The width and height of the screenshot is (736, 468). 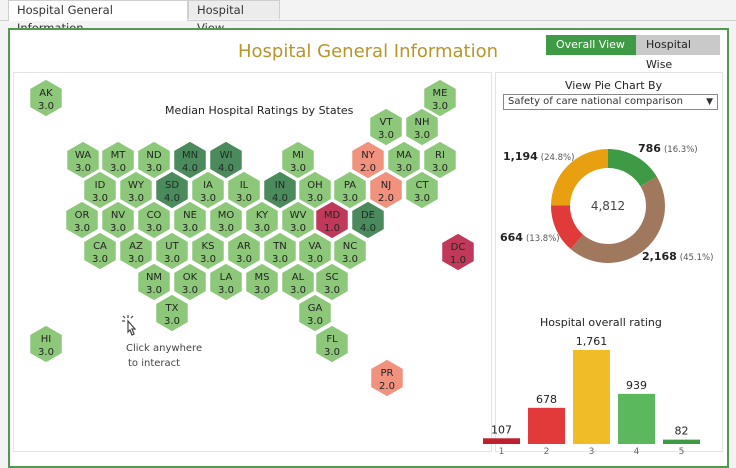 I want to click on state-hex-or: OR 3.0, so click(x=82, y=220).